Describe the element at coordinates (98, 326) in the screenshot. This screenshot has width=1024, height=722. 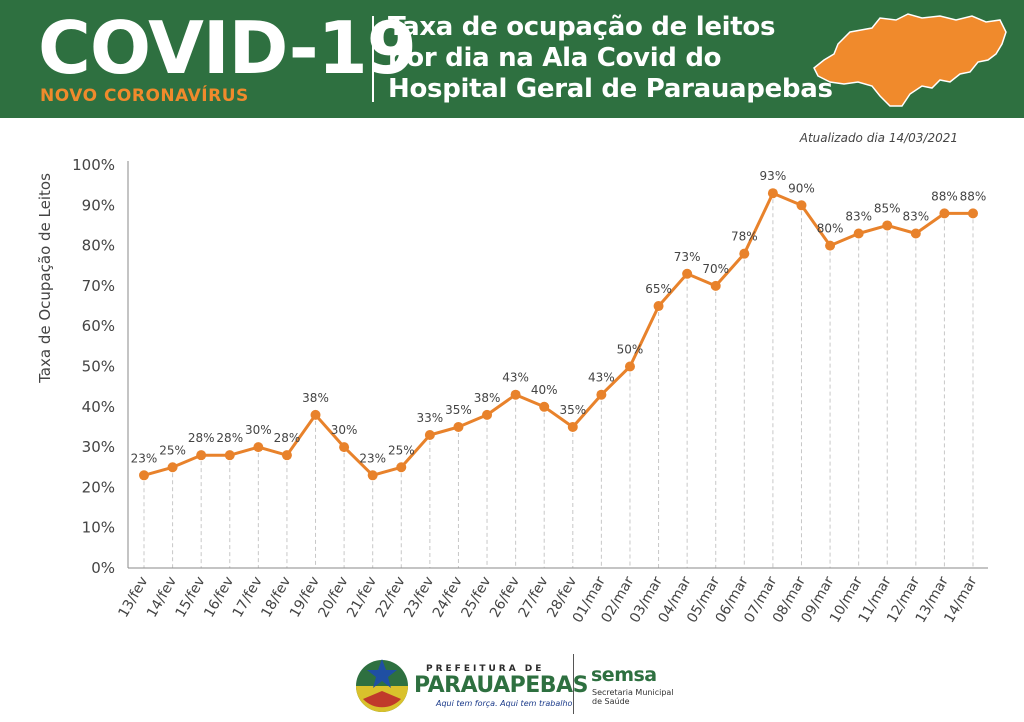
I see `y-tick-label: 60%` at that location.